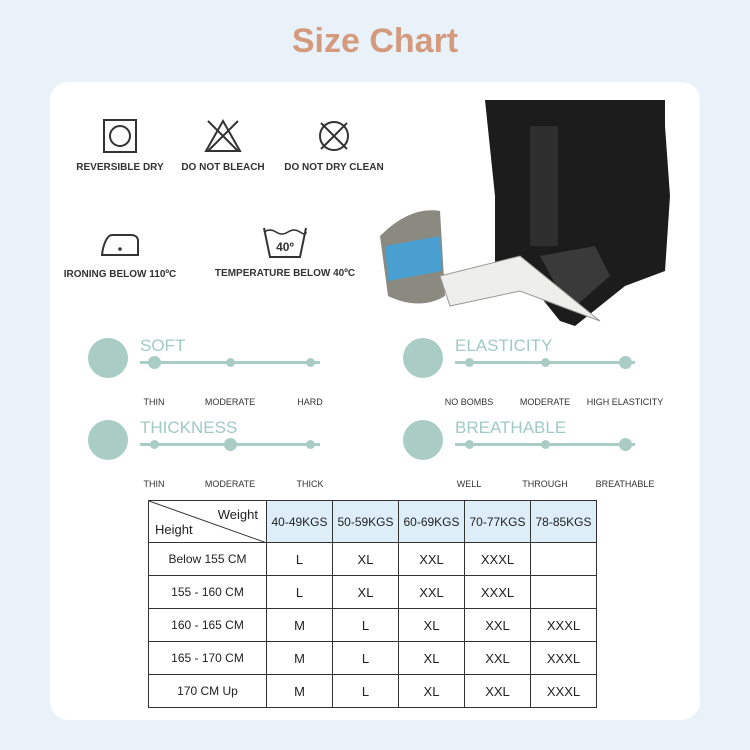 The image size is (750, 750). Describe the element at coordinates (375, 41) in the screenshot. I see `page-title: Size Chart` at that location.